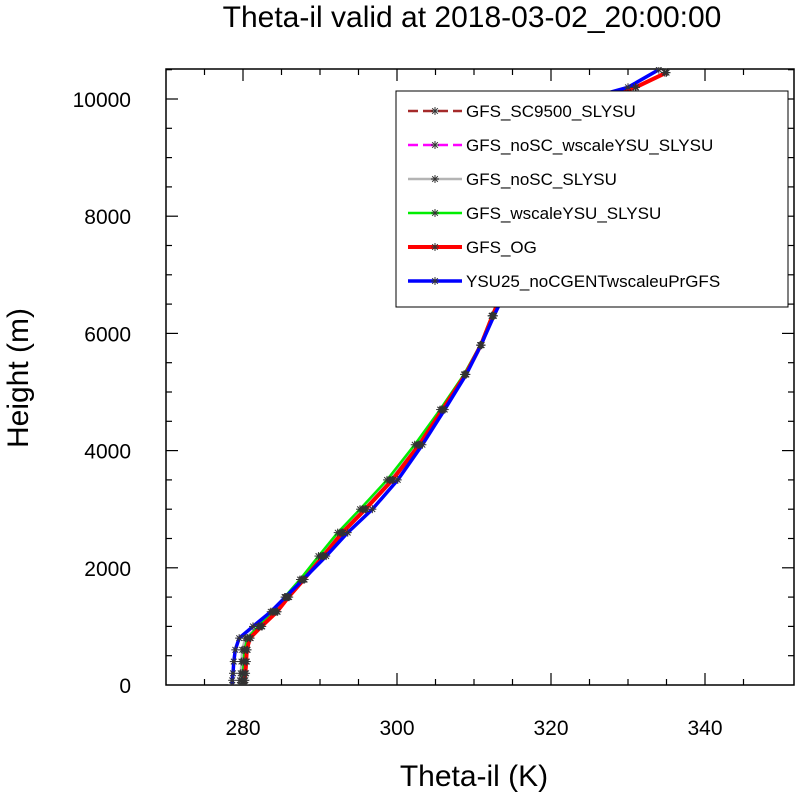 This screenshot has height=796, width=797. I want to click on x-tick-label: 280, so click(242, 728).